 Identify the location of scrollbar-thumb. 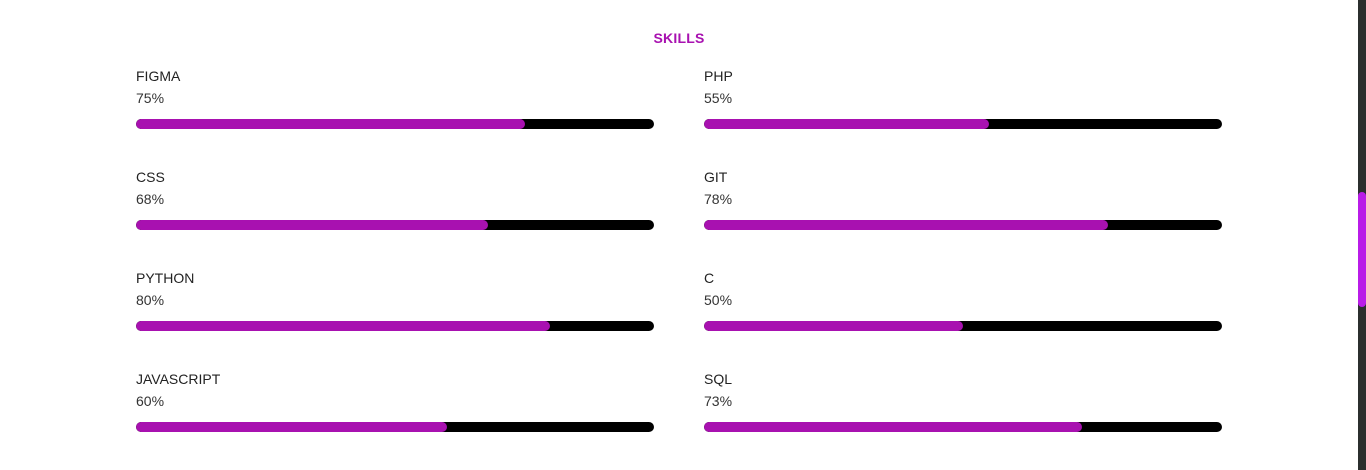
(1362, 249).